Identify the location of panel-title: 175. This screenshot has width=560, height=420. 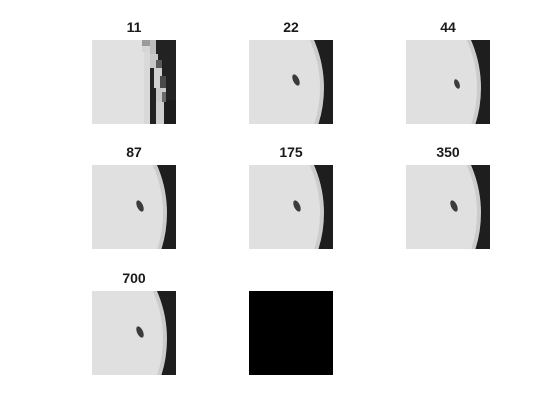
(291, 152).